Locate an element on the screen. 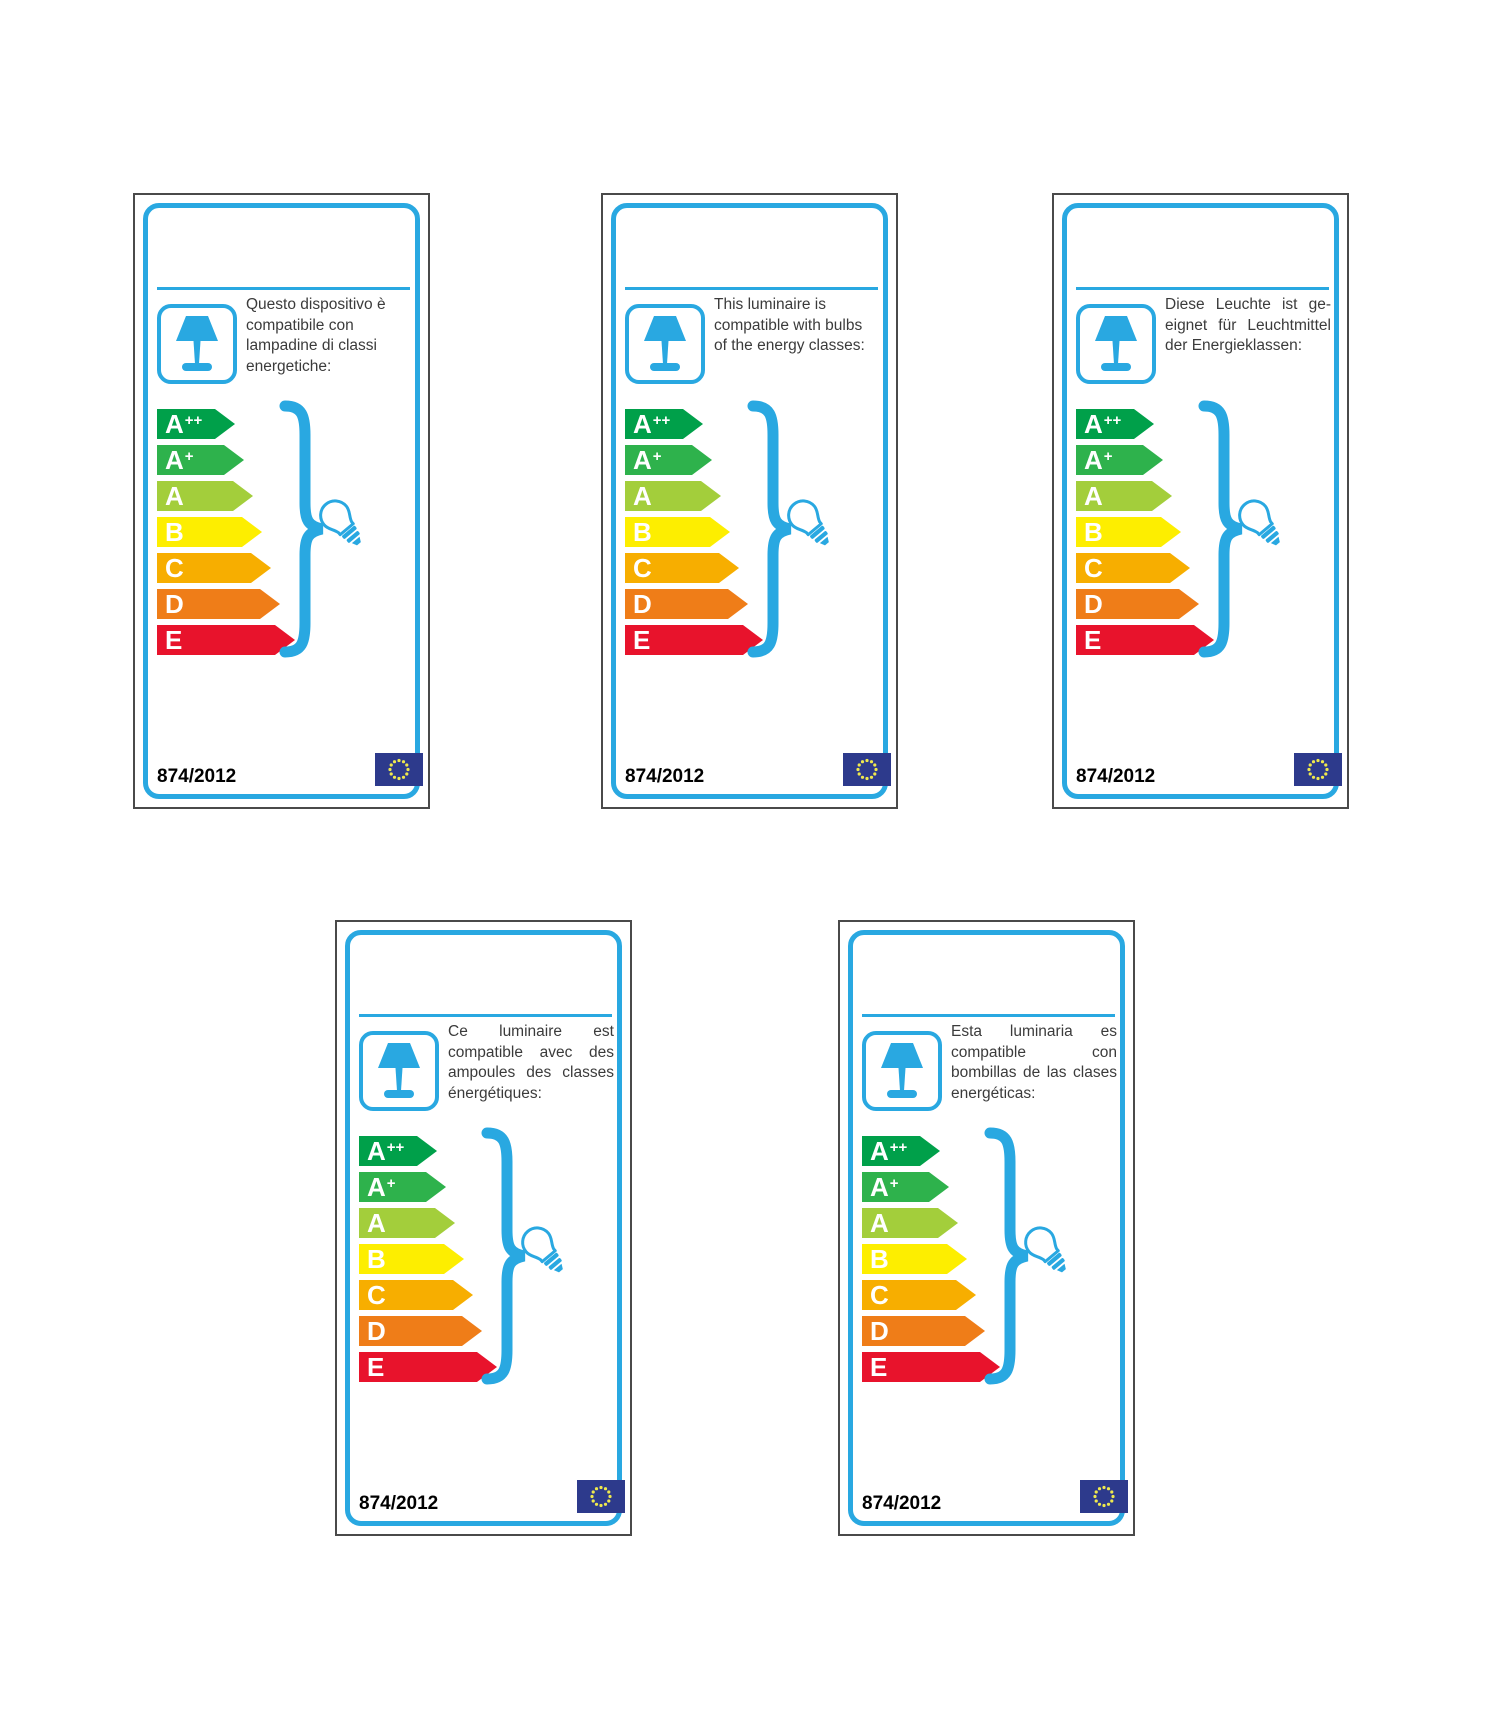 The width and height of the screenshot is (1500, 1735). text-line: Ce luminaire est is located at coordinates (531, 1031).